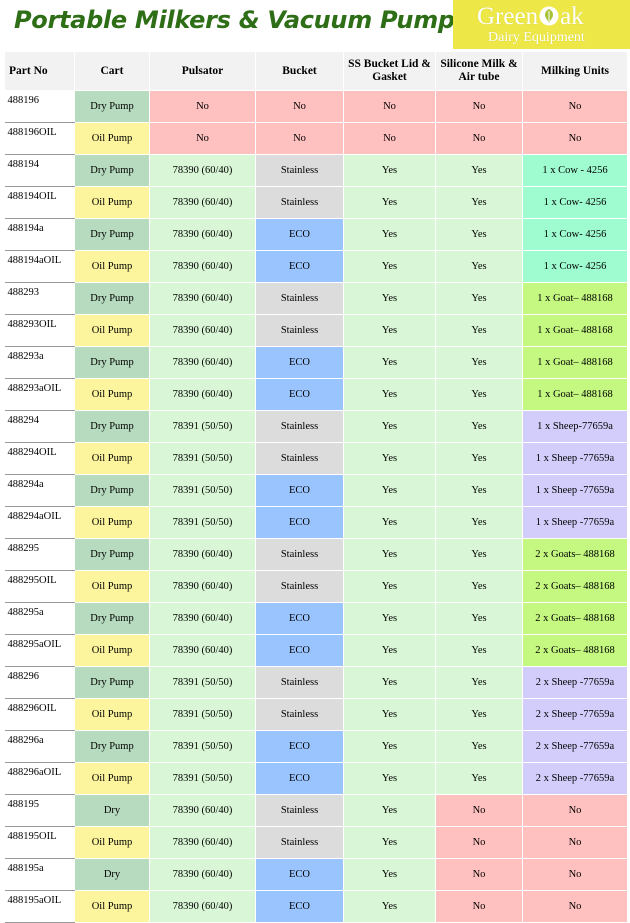  What do you see at coordinates (39, 586) in the screenshot?
I see `part-no-cell: 488295OIL` at bounding box center [39, 586].